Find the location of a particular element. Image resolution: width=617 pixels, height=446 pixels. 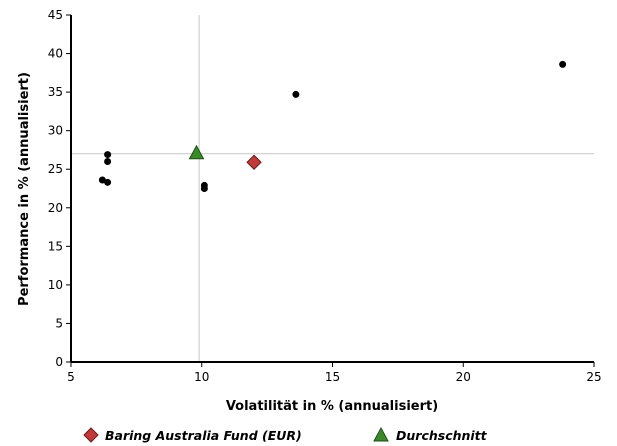

x-axis-title: Volatilität in % (annualisiert) is located at coordinates (332, 406).